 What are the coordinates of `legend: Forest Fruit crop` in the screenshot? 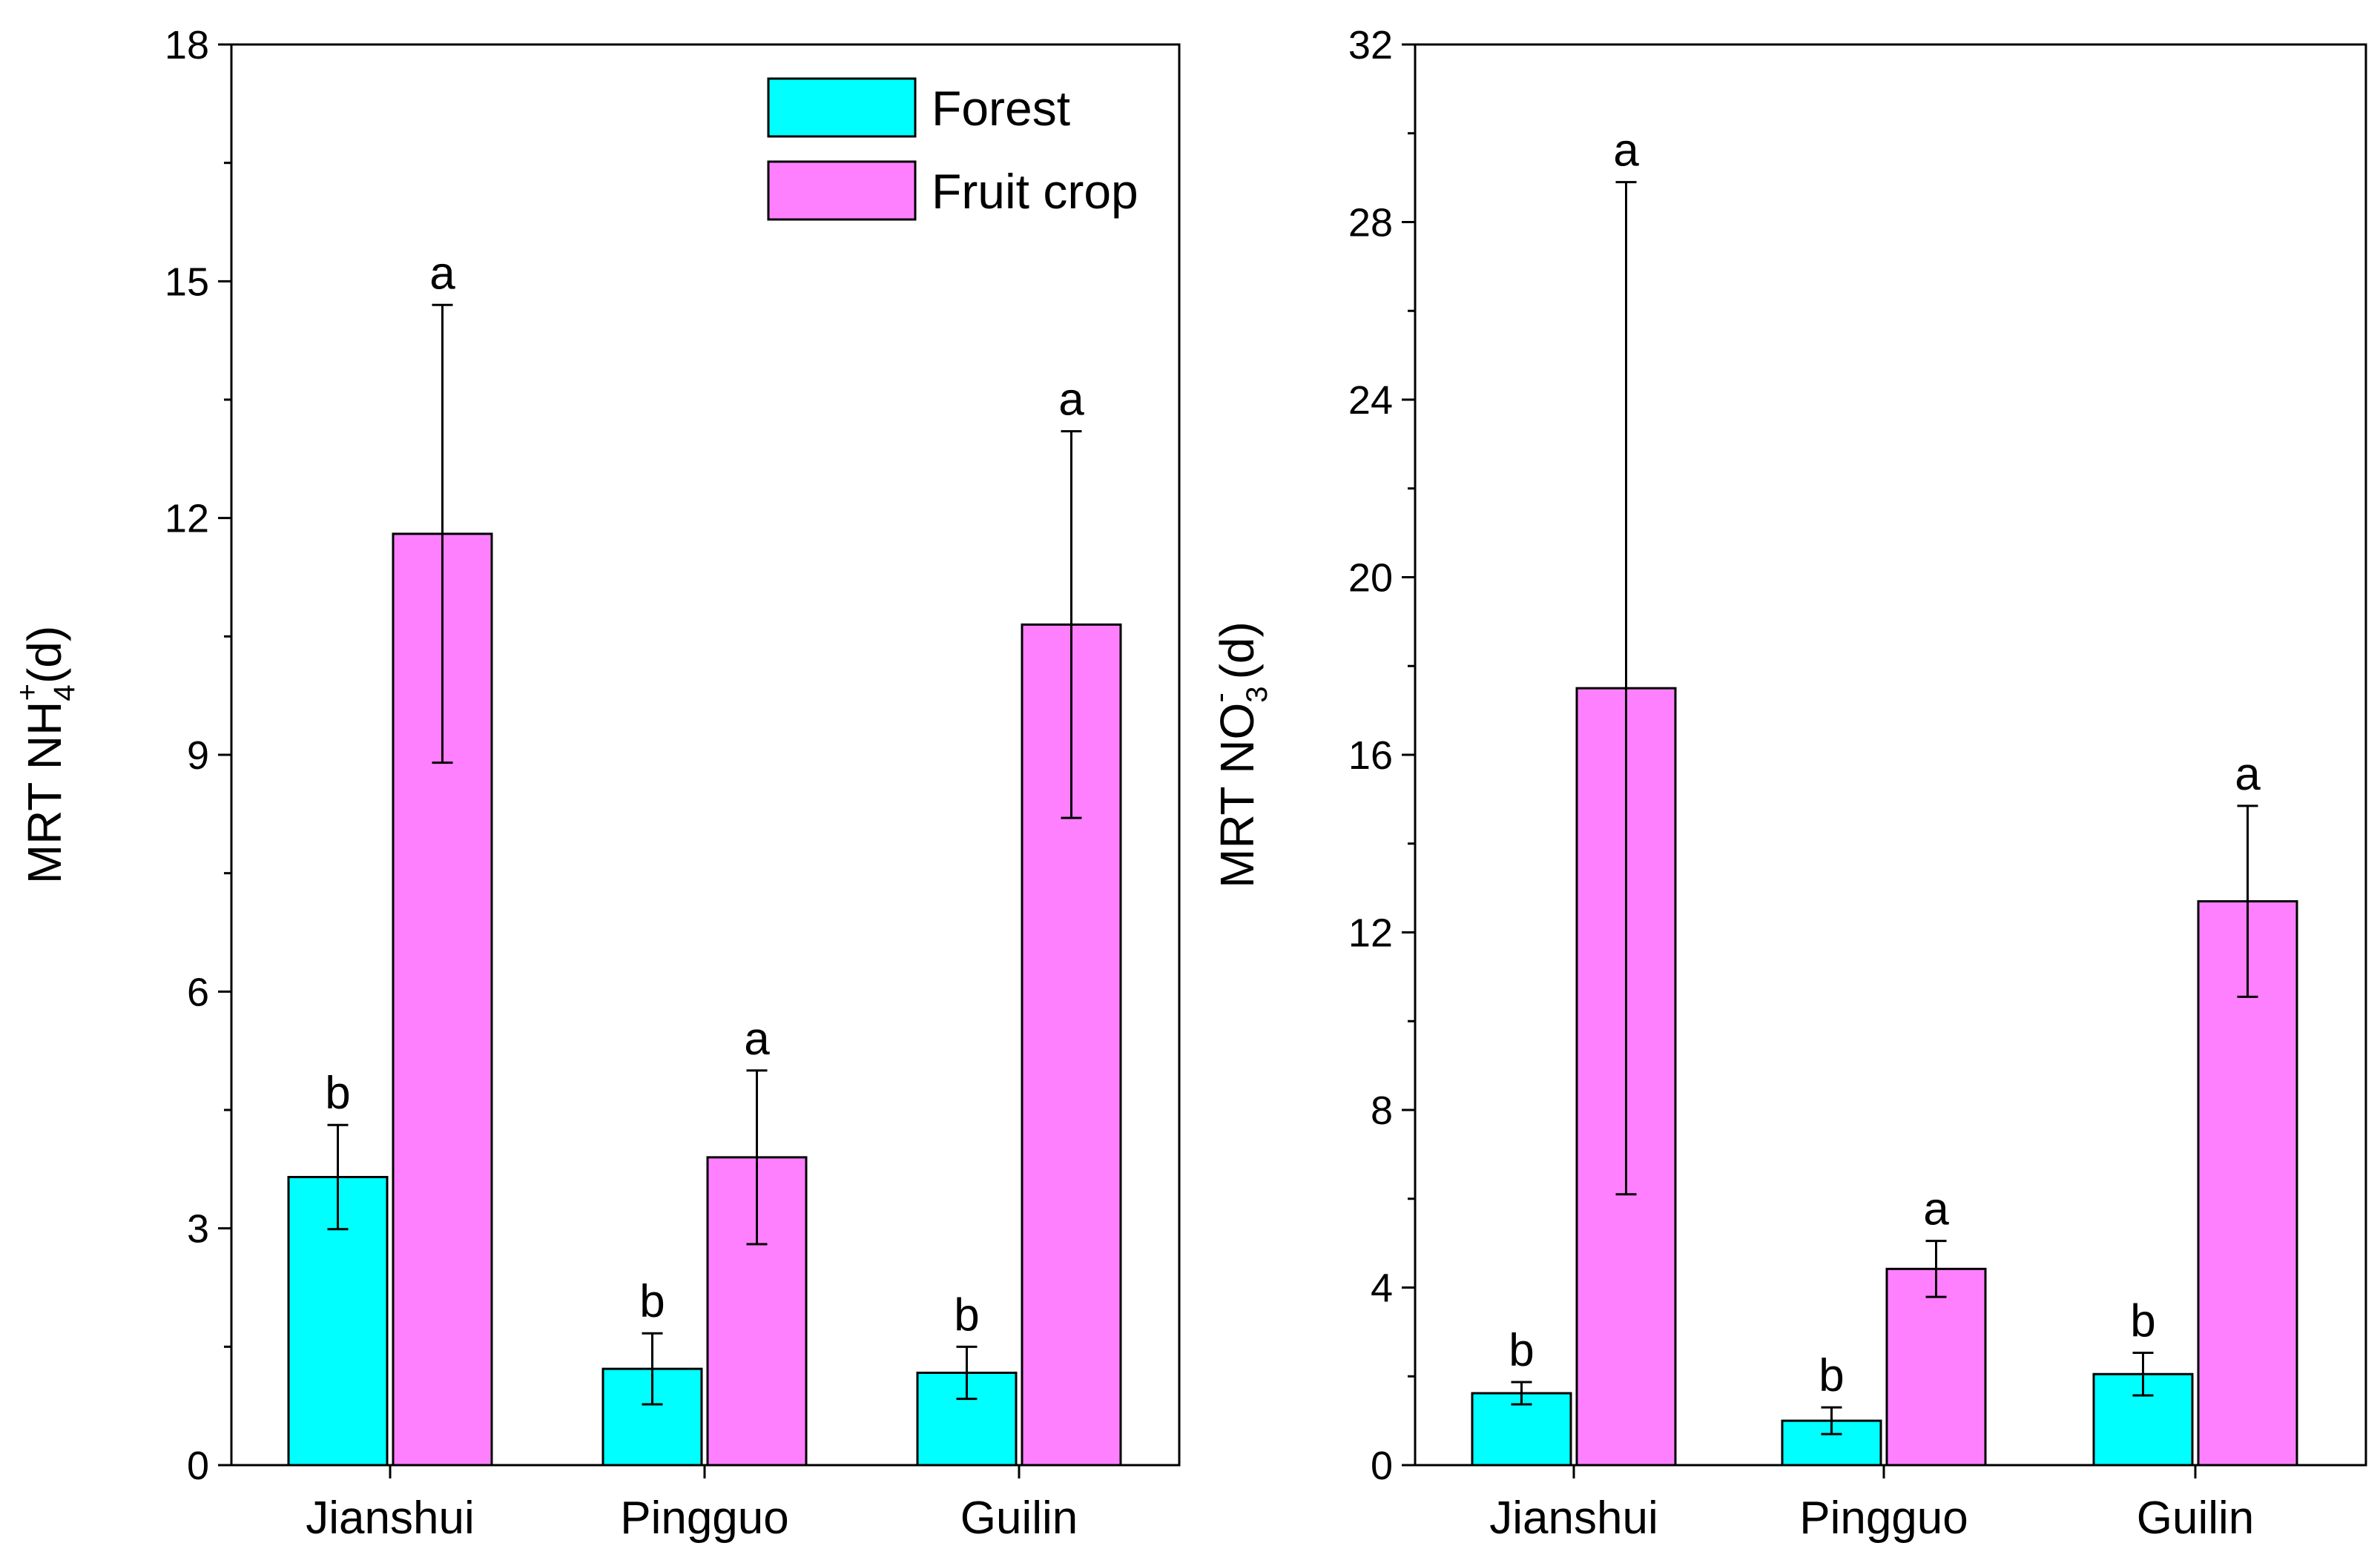 It's located at (953, 149).